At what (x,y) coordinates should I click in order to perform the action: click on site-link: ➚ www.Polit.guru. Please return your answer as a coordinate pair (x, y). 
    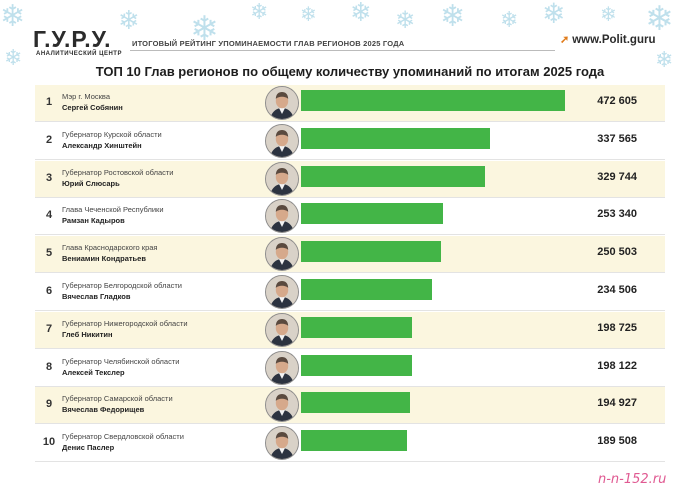
    Looking at the image, I should click on (607, 39).